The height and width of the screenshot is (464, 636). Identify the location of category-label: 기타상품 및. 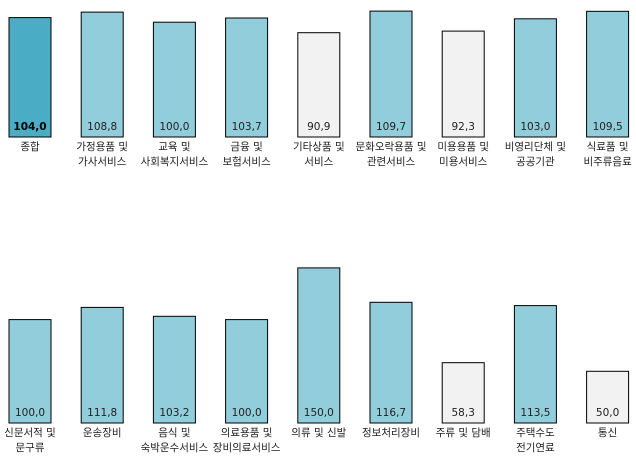
(319, 147).